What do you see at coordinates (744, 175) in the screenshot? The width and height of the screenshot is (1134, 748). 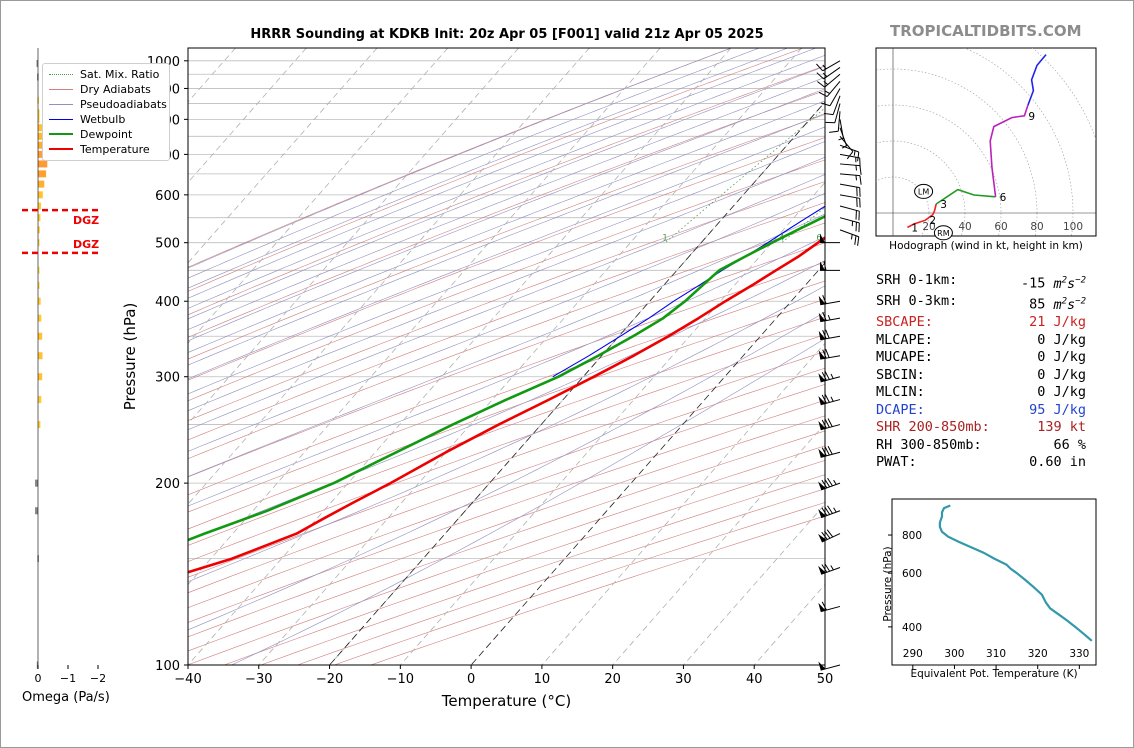 I see `mixing-ratio-line` at bounding box center [744, 175].